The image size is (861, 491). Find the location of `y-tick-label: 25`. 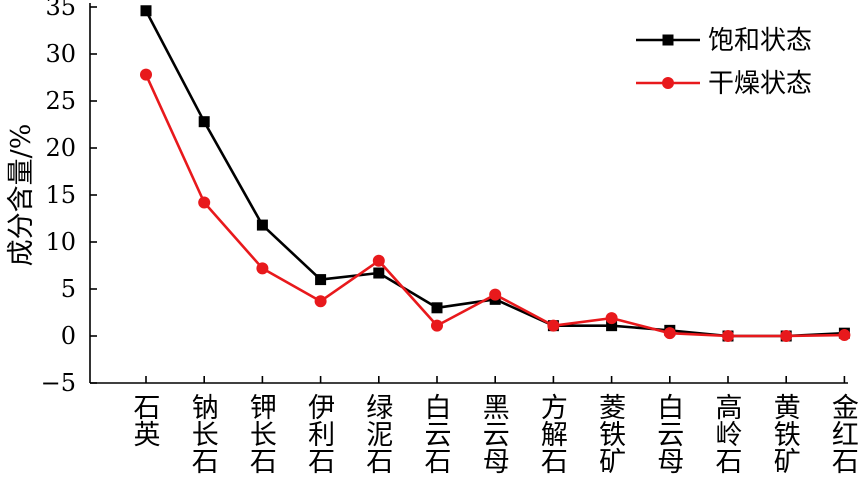

y-tick-label: 25 is located at coordinates (60, 101).